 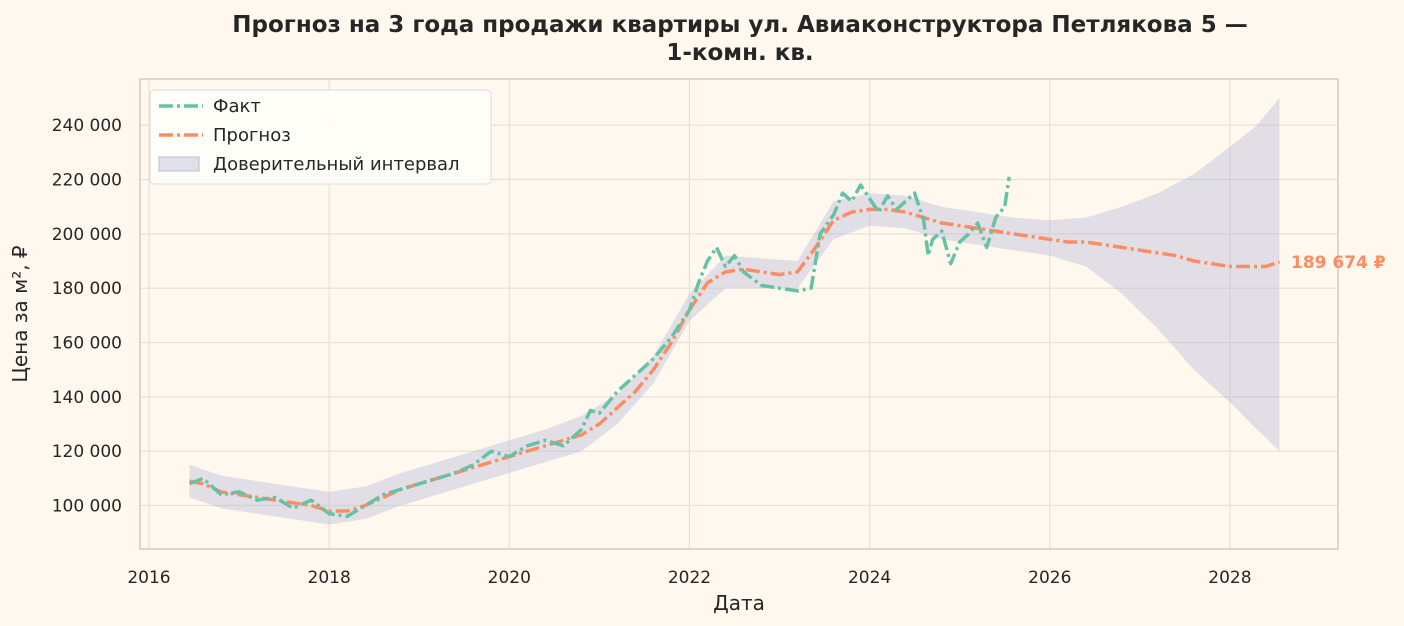 I want to click on legend-fact-label: Факт, so click(x=237, y=106).